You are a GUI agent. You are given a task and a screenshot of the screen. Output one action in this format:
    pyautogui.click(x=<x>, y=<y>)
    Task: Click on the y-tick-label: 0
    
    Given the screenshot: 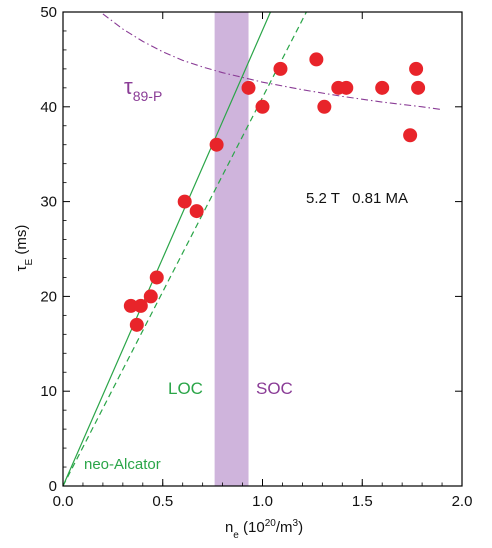 What is the action you would take?
    pyautogui.click(x=53, y=486)
    